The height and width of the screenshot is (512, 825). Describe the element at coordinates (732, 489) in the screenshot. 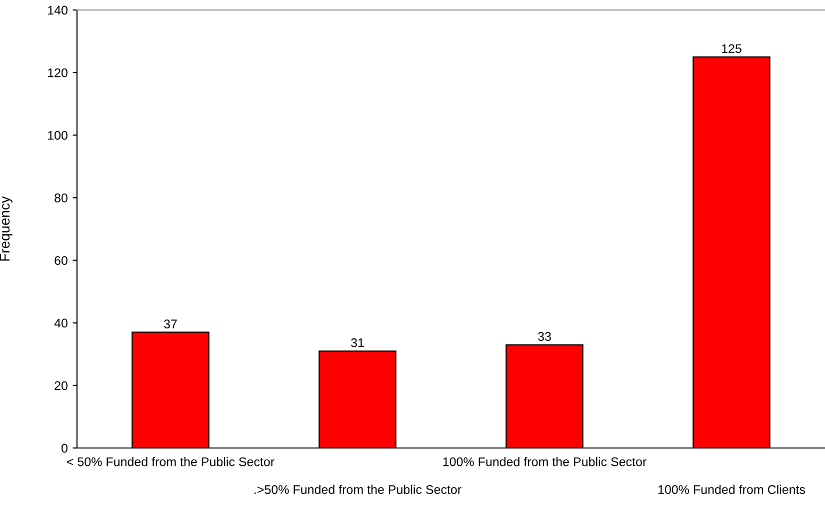

I see `x-tick-label: 100% Funded from Clients` at that location.